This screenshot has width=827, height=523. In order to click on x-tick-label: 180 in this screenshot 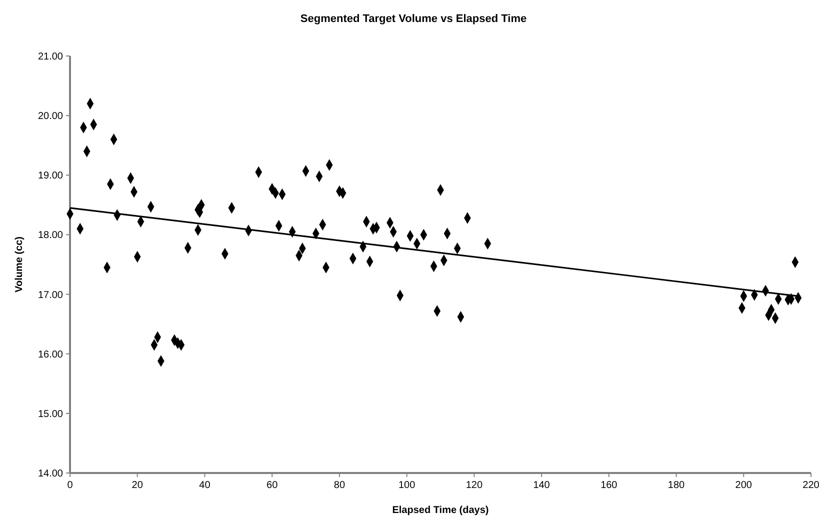, I will do `click(677, 485)`.